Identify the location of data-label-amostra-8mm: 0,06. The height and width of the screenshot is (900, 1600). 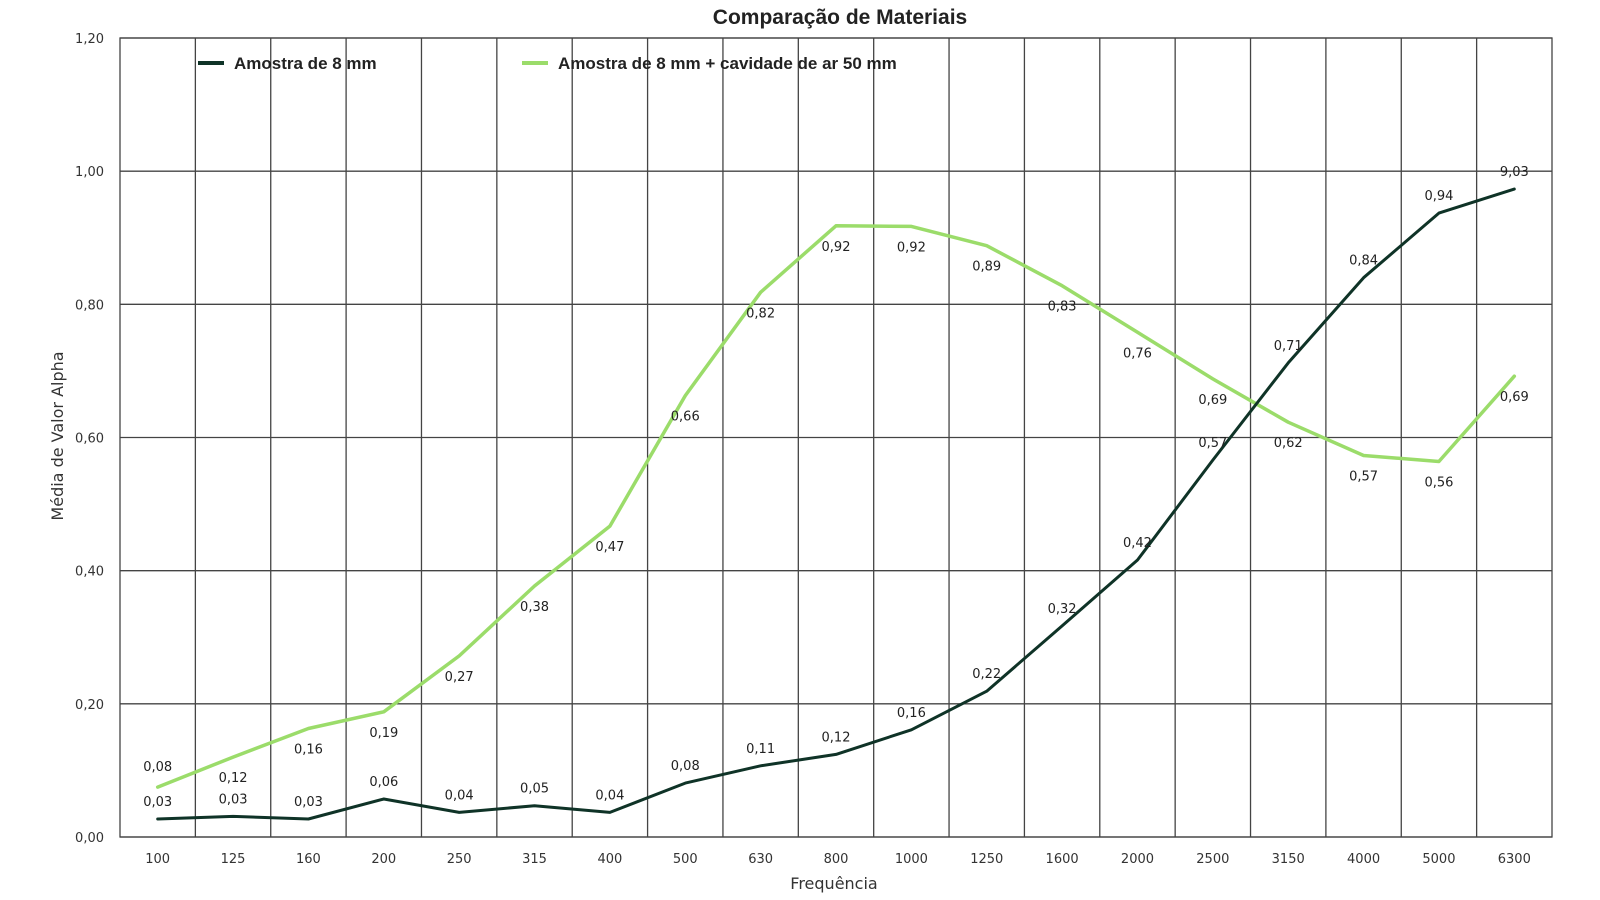
(383, 782).